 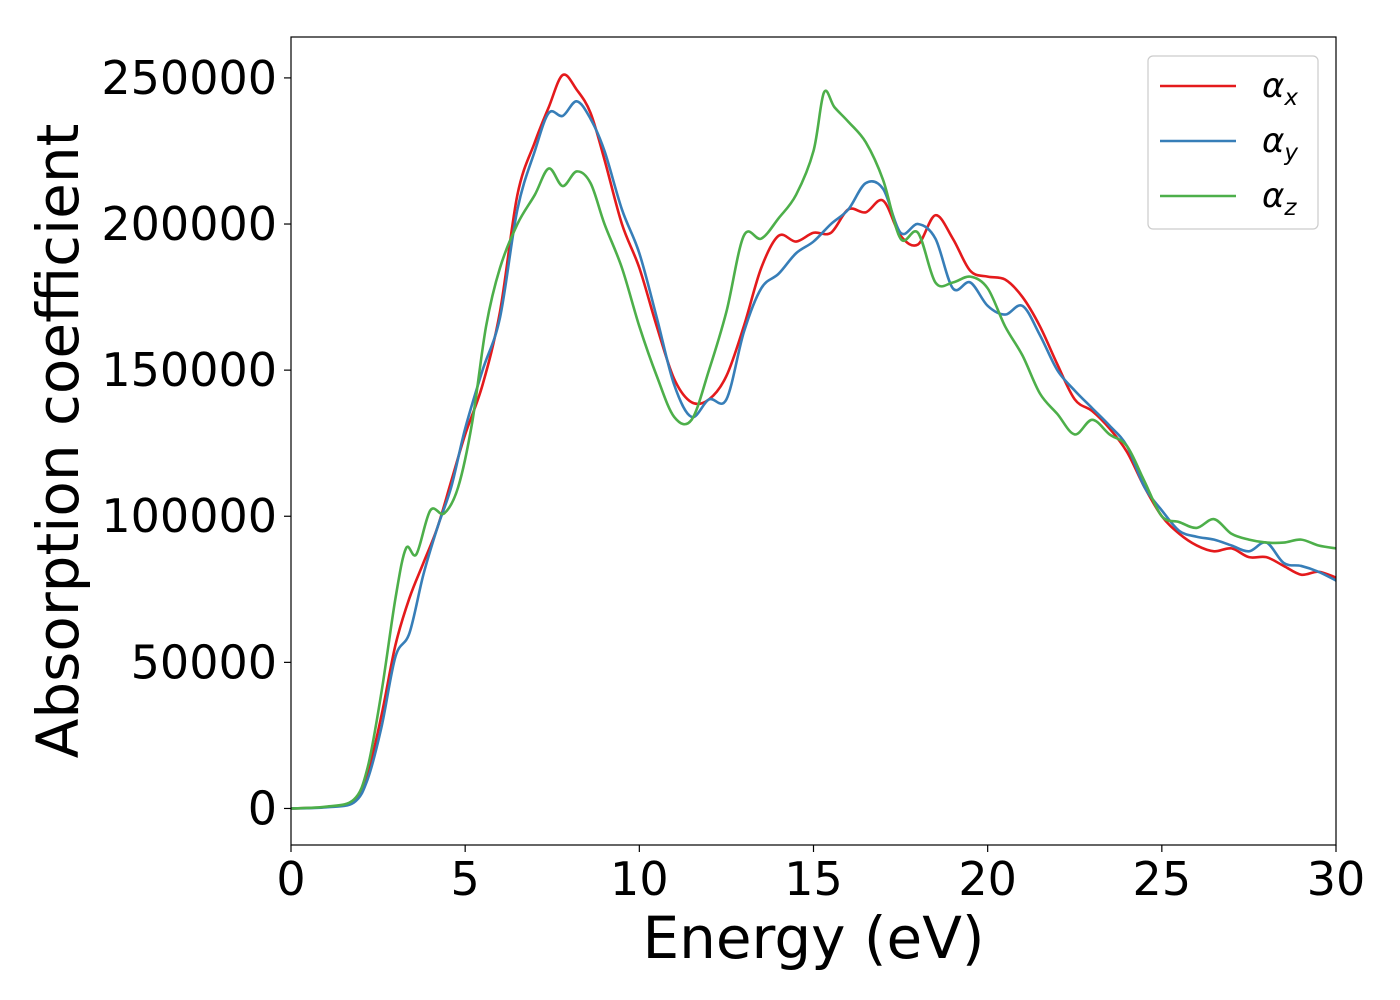 What do you see at coordinates (189, 370) in the screenshot?
I see `y-tick-label: 150000` at bounding box center [189, 370].